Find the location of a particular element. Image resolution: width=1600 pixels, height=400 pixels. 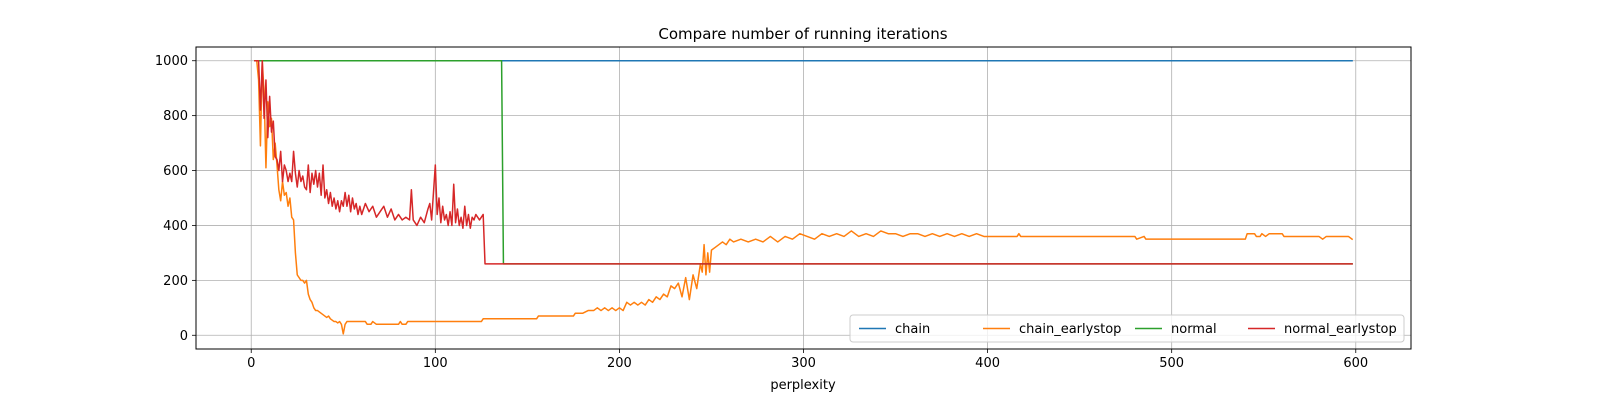

y-tick-label: 600 is located at coordinates (175, 171).